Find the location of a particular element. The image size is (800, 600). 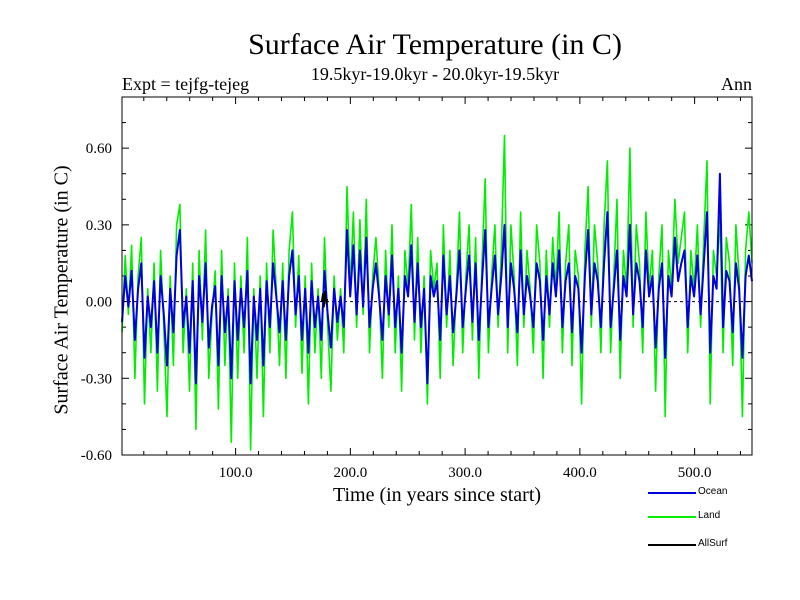

x-tick-label: 400.0 is located at coordinates (580, 473).